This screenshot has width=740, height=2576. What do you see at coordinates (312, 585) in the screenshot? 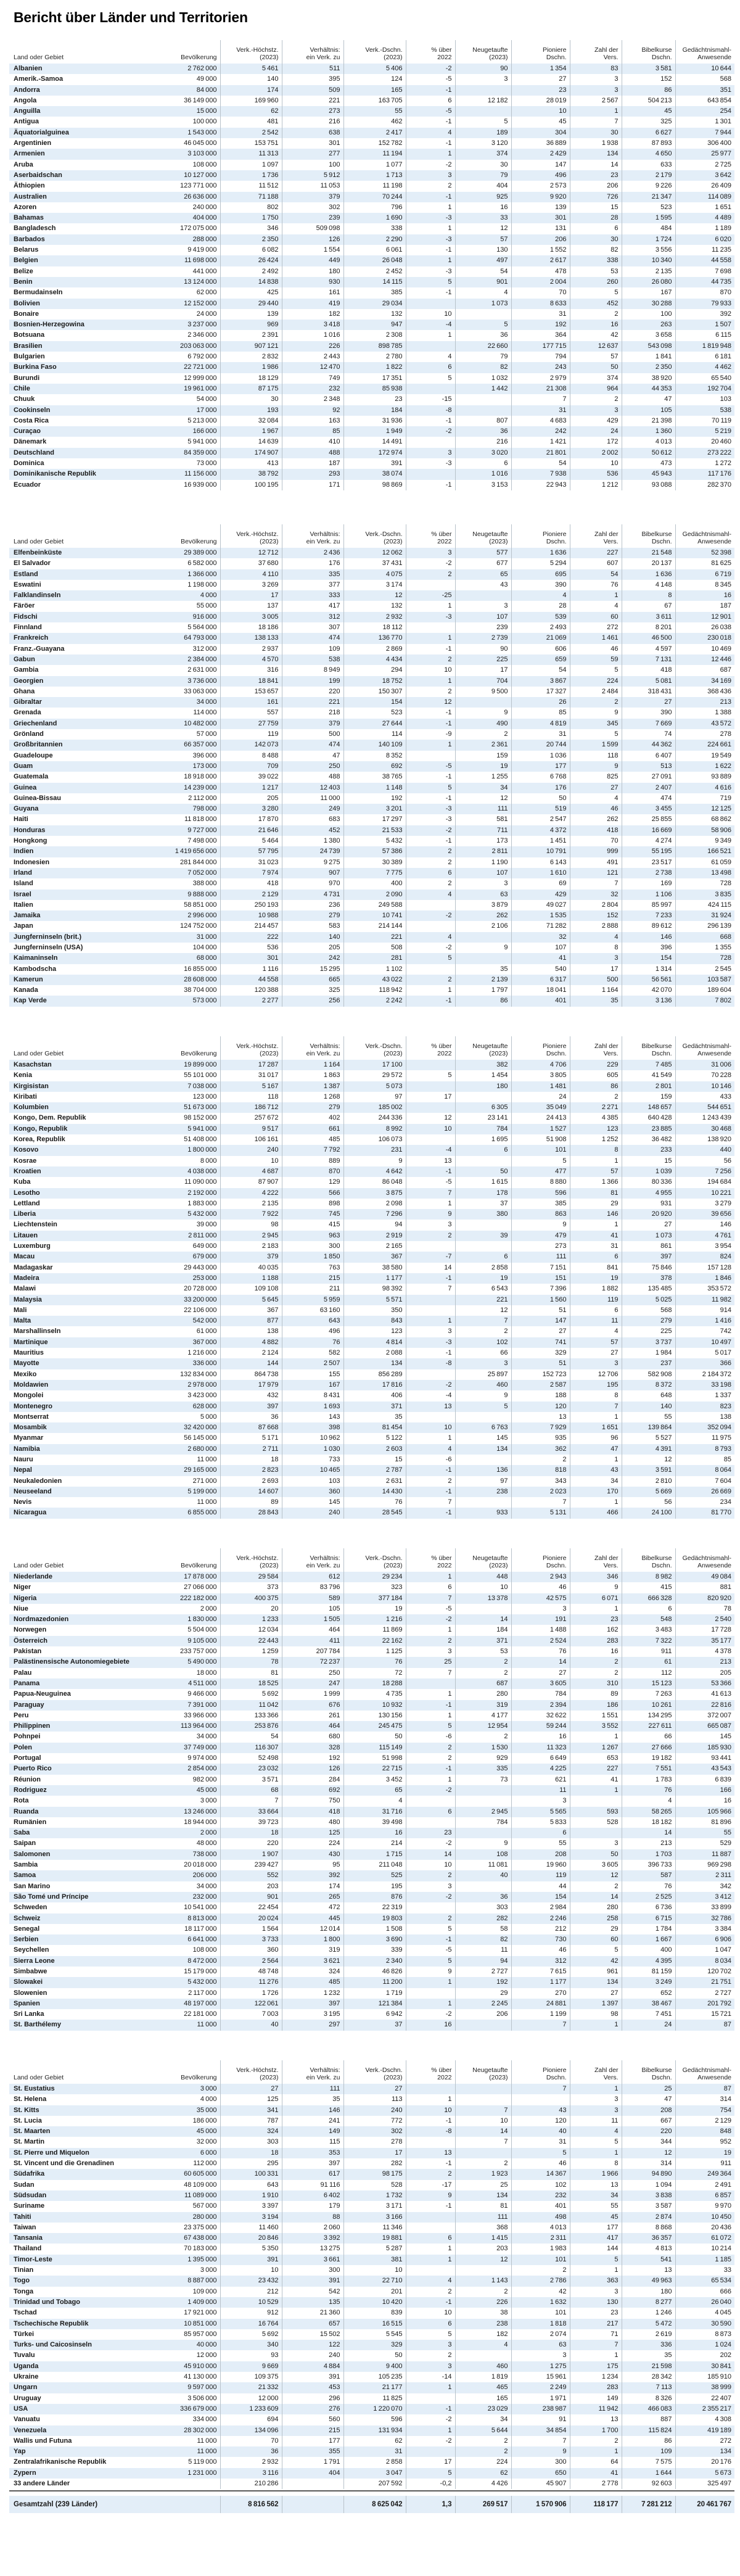
I see `cell-verhaeltnis: 377` at bounding box center [312, 585].